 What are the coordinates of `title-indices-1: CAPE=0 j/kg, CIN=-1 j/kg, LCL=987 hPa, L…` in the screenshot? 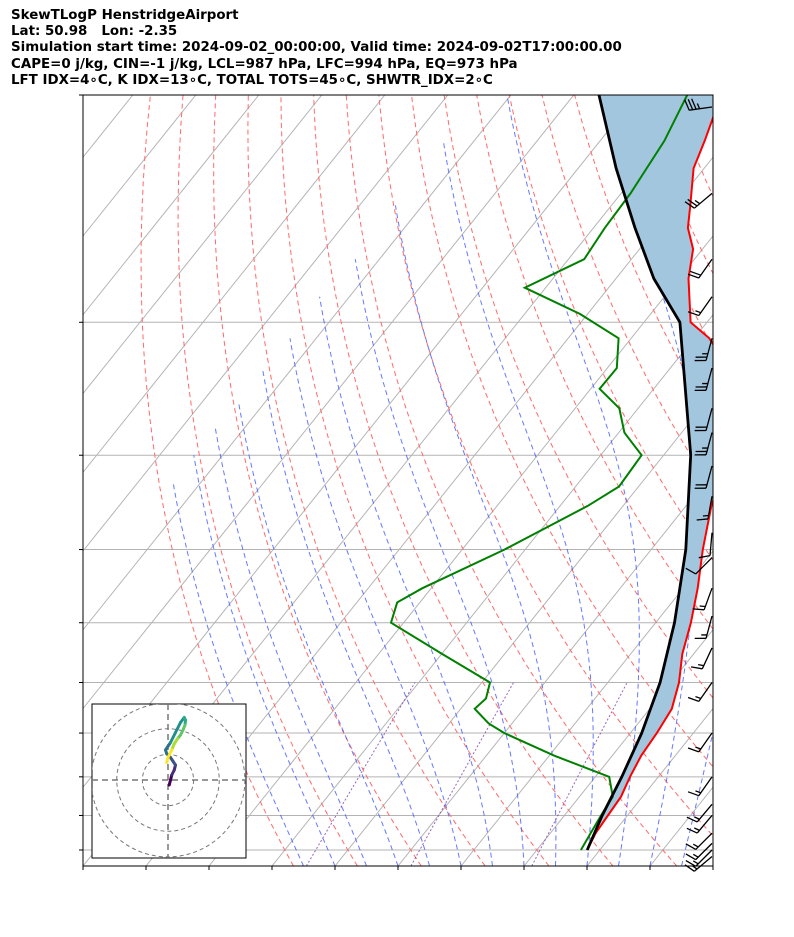 It's located at (264, 64).